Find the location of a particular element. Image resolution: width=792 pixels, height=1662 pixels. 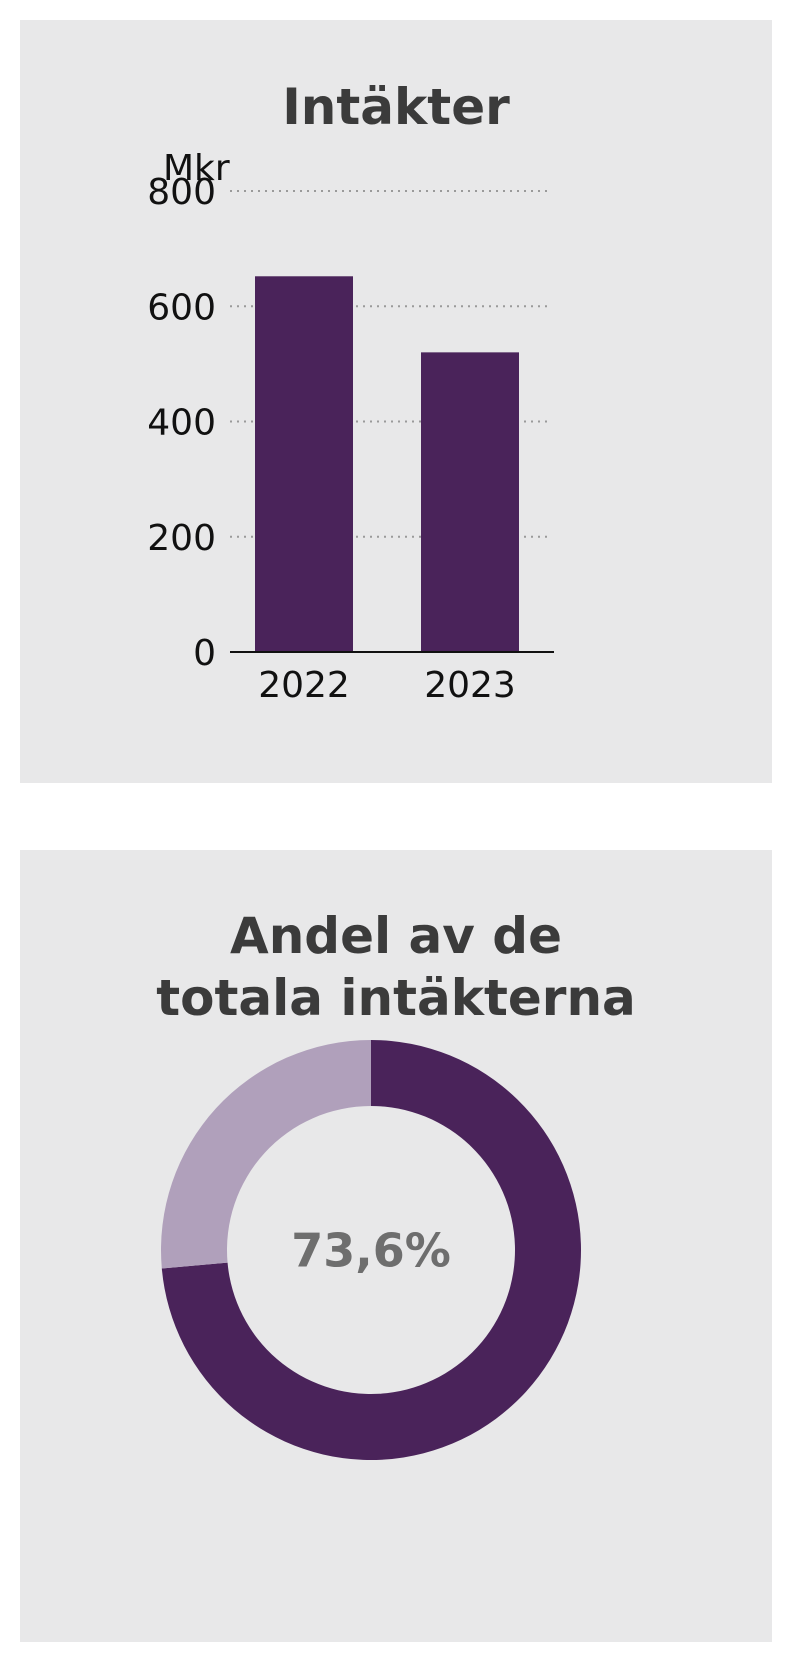

donut-slice-remainder is located at coordinates (265, 1154).